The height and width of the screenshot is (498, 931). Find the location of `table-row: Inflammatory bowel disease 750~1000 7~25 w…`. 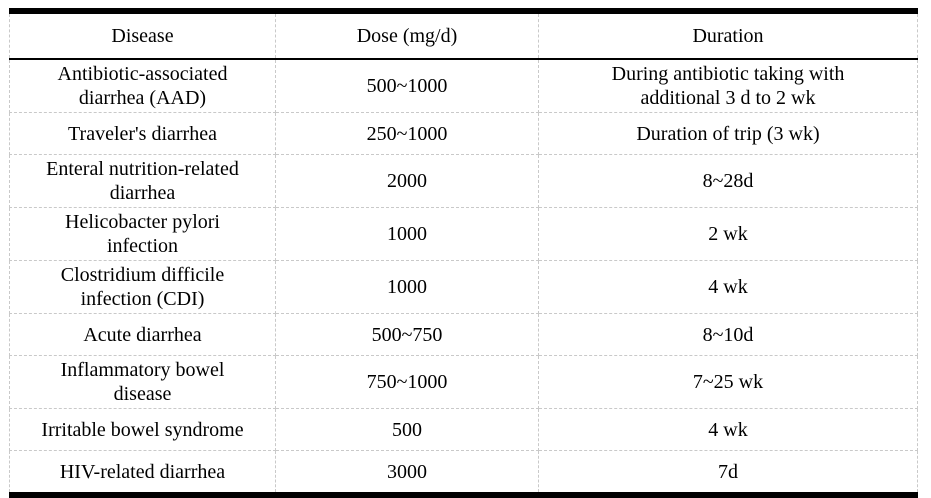

table-row: Inflammatory bowel disease 750~1000 7~25 w… is located at coordinates (463, 382).